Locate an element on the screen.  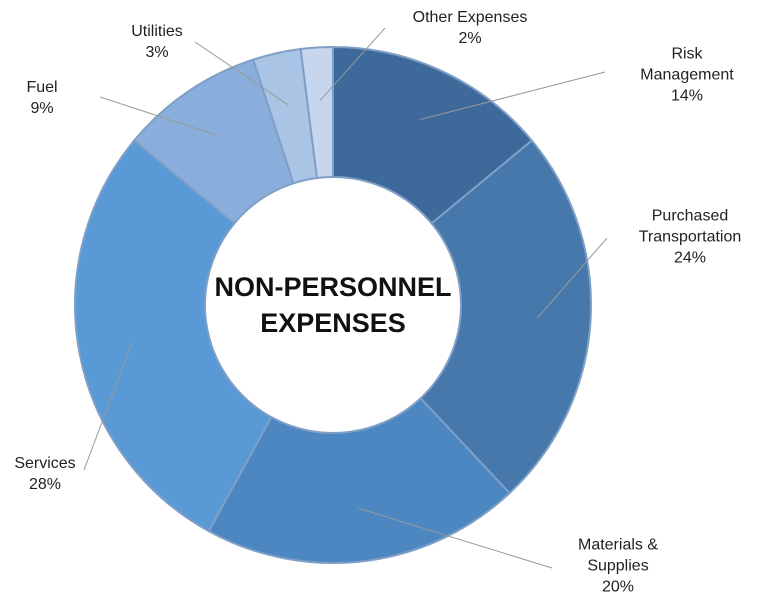
chart-title: NON-PERSONNEL EXPENSES is located at coordinates (333, 305).